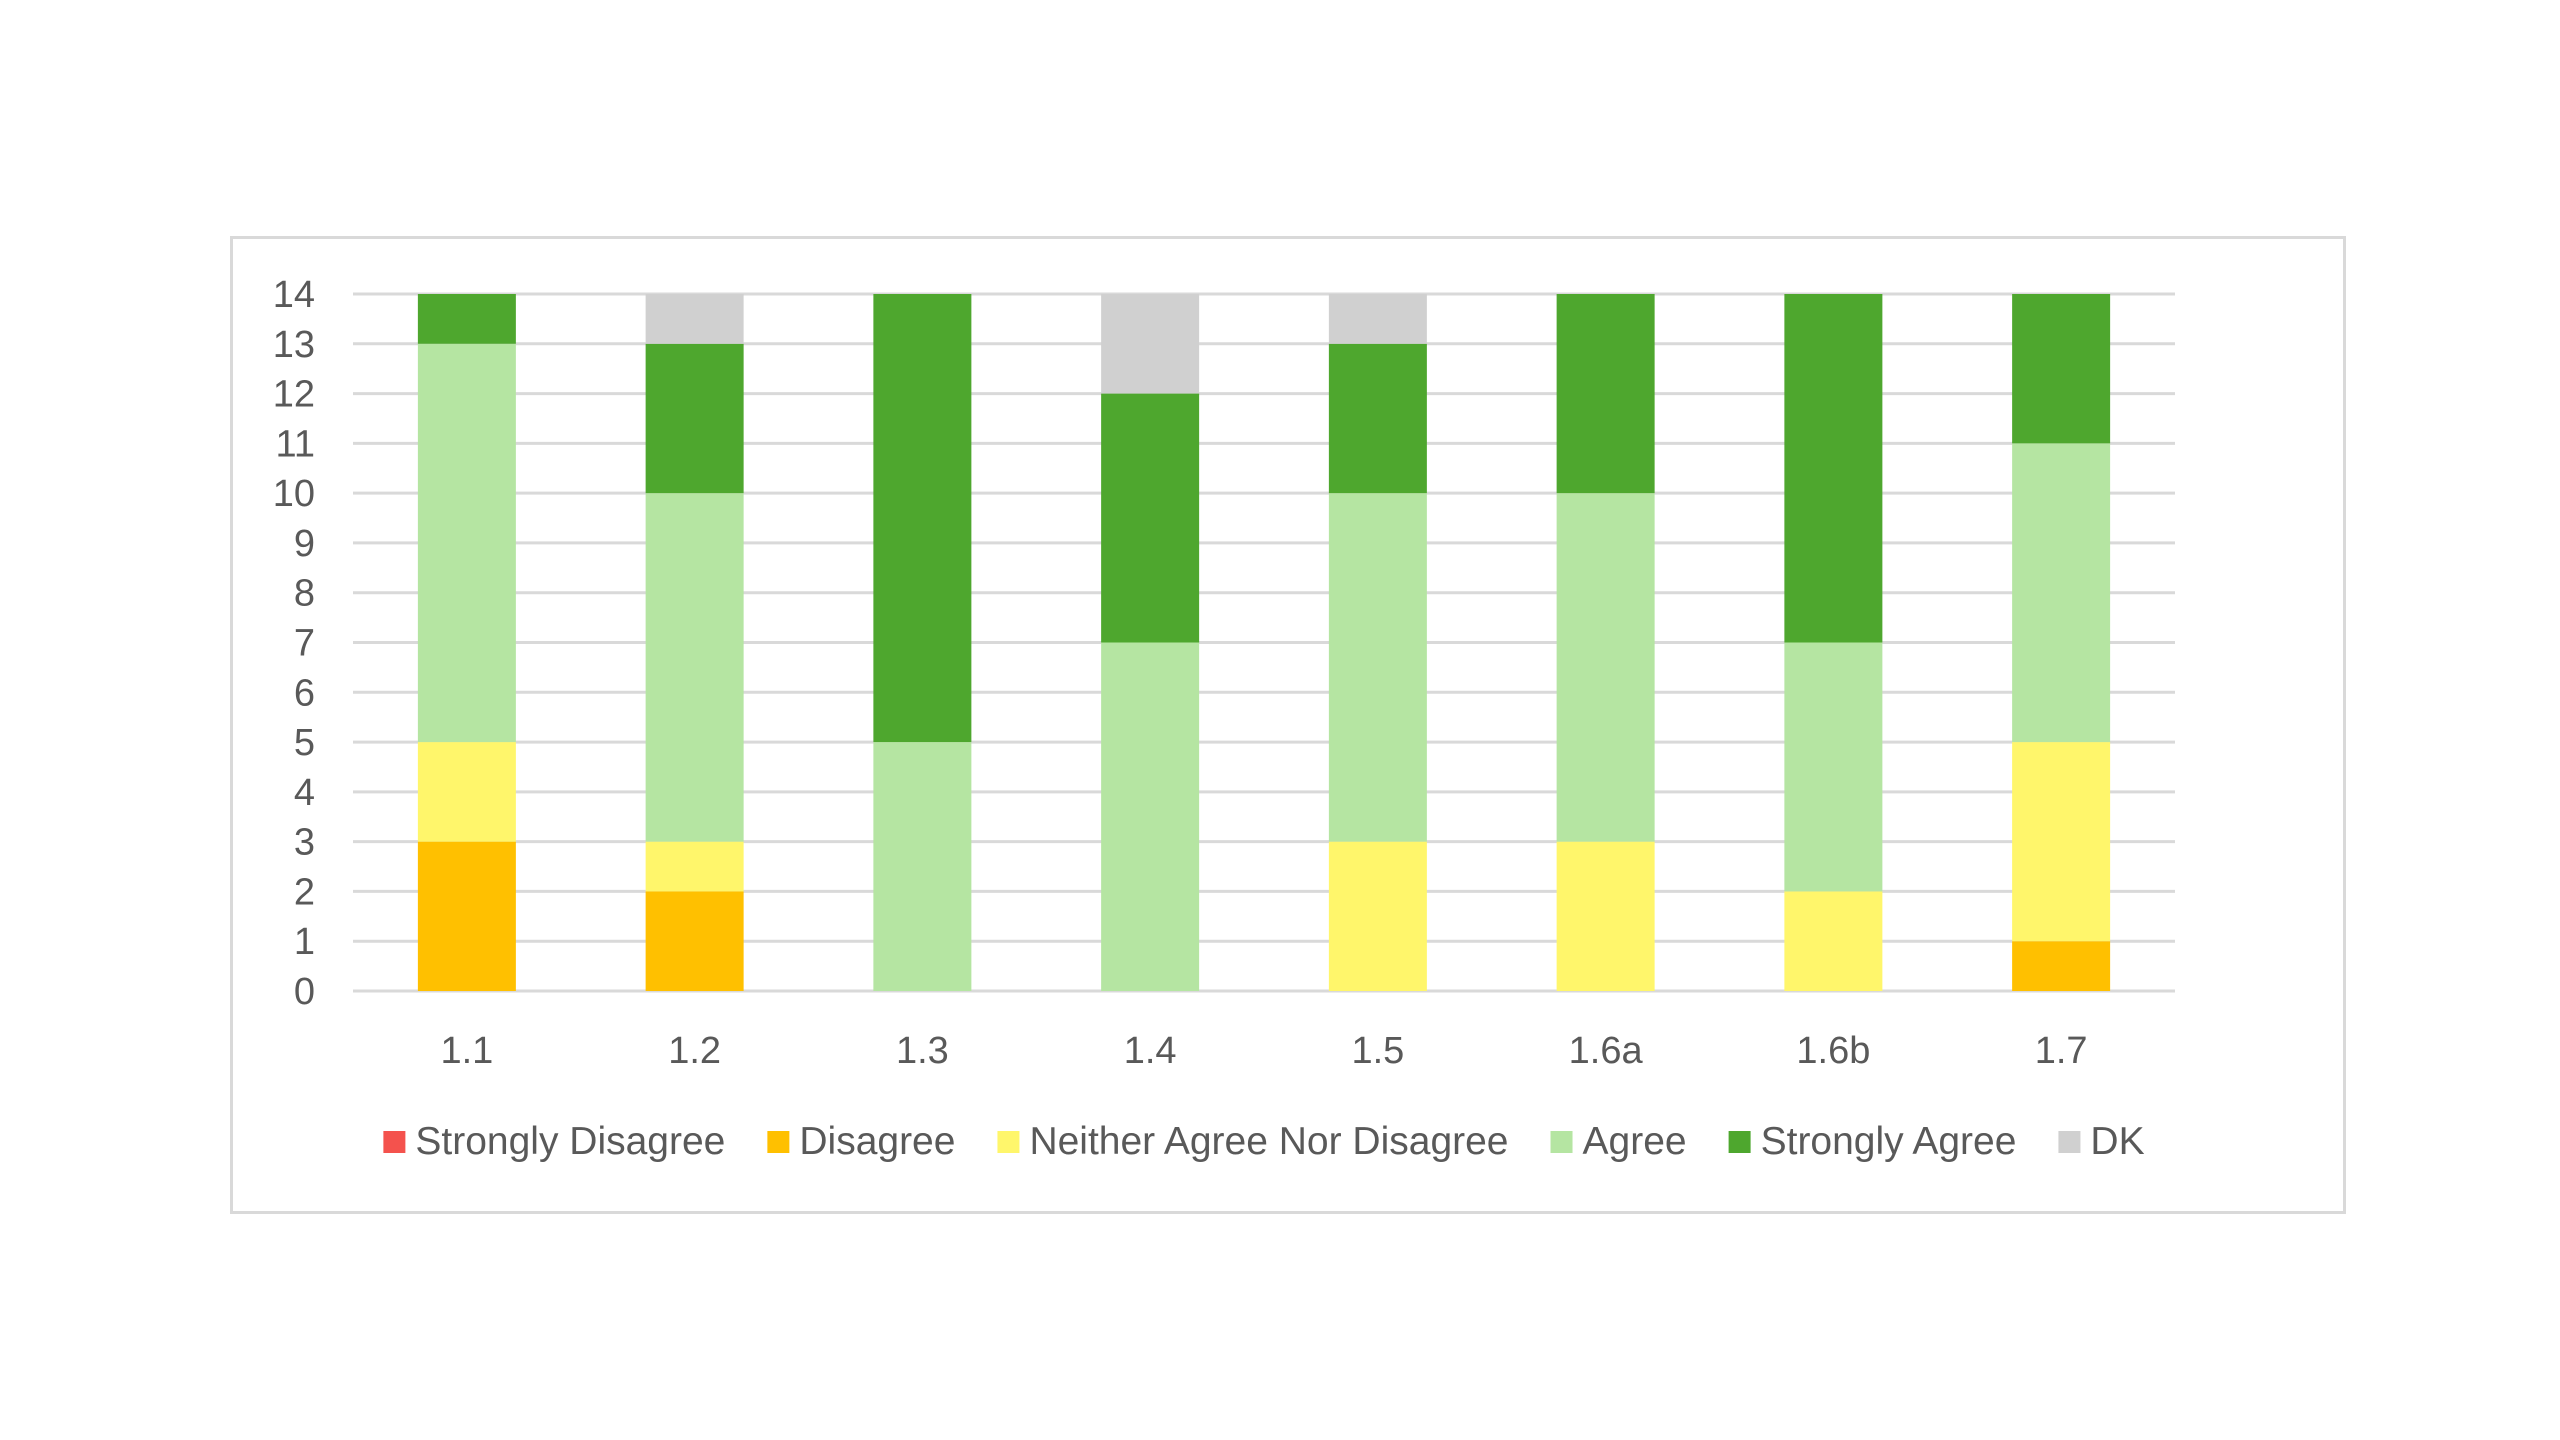  What do you see at coordinates (694, 1051) in the screenshot?
I see `x-tick-label: 1.2` at bounding box center [694, 1051].